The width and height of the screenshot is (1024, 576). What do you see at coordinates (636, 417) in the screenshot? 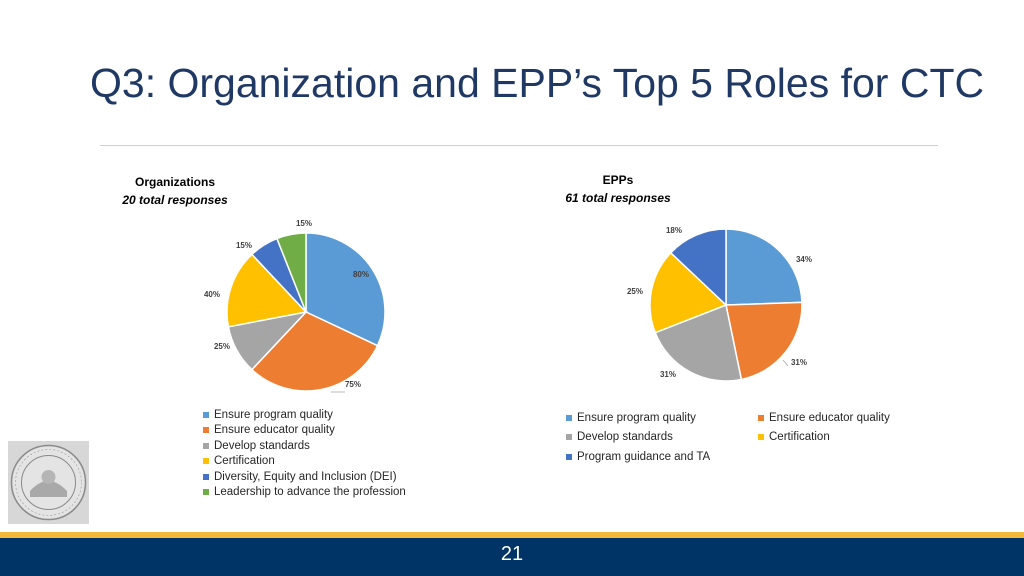
I see `epp-legend-label-0: Ensure program quality` at bounding box center [636, 417].